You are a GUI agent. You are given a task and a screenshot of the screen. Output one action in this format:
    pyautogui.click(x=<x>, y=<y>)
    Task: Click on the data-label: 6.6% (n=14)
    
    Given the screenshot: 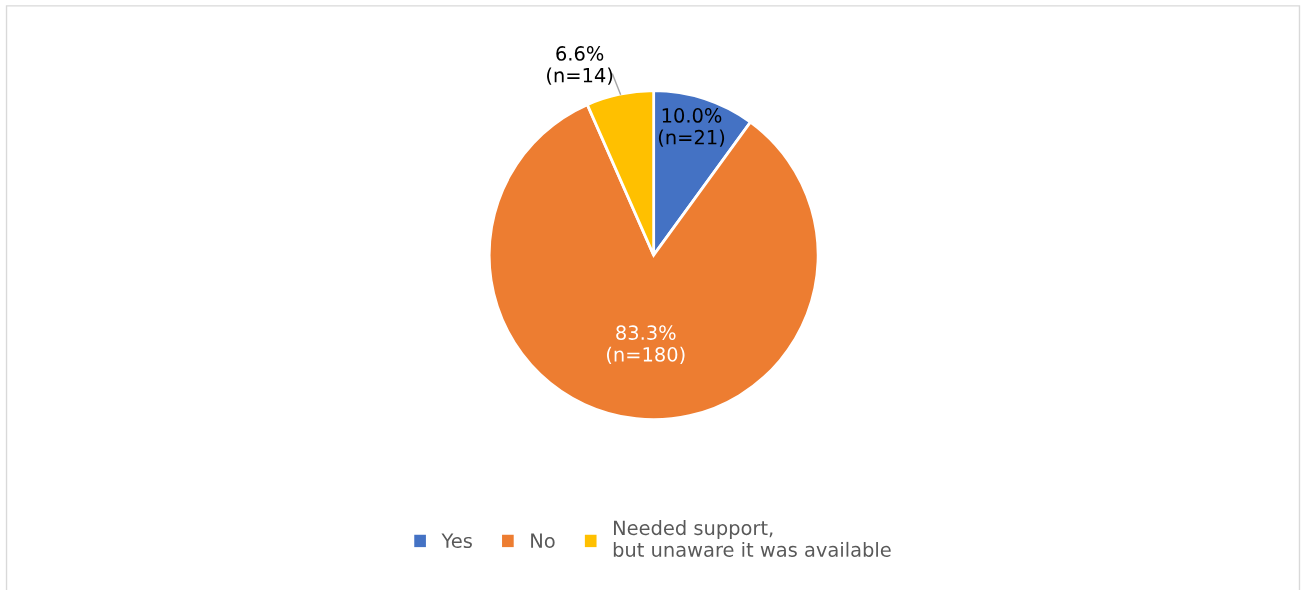 What is the action you would take?
    pyautogui.click(x=580, y=65)
    